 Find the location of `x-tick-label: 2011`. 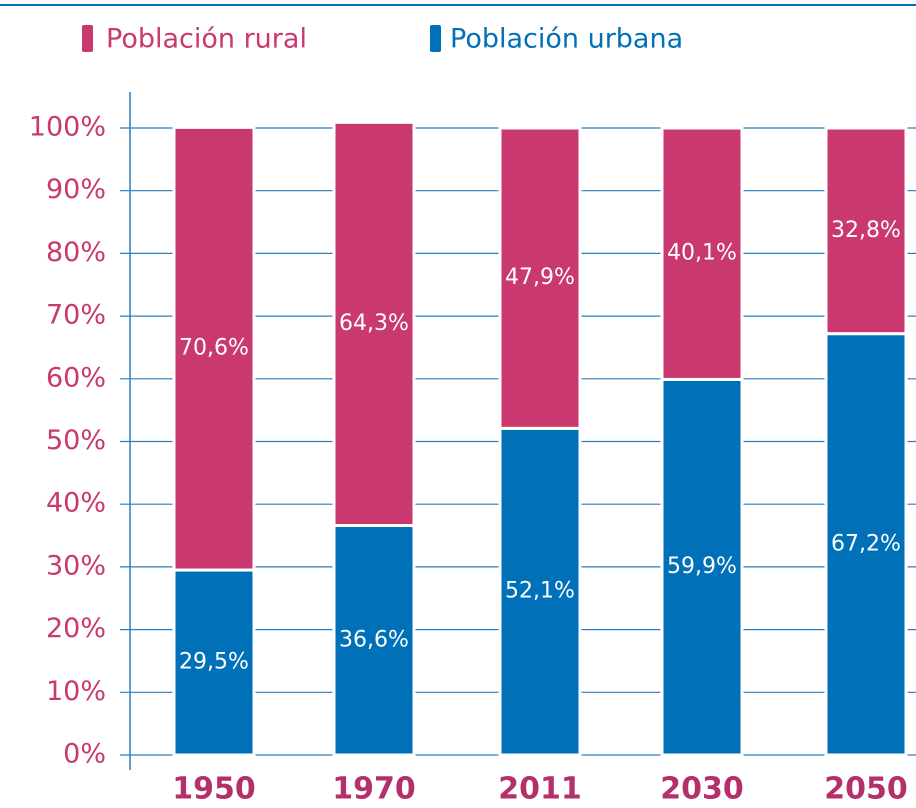

x-tick-label: 2011 is located at coordinates (540, 789).